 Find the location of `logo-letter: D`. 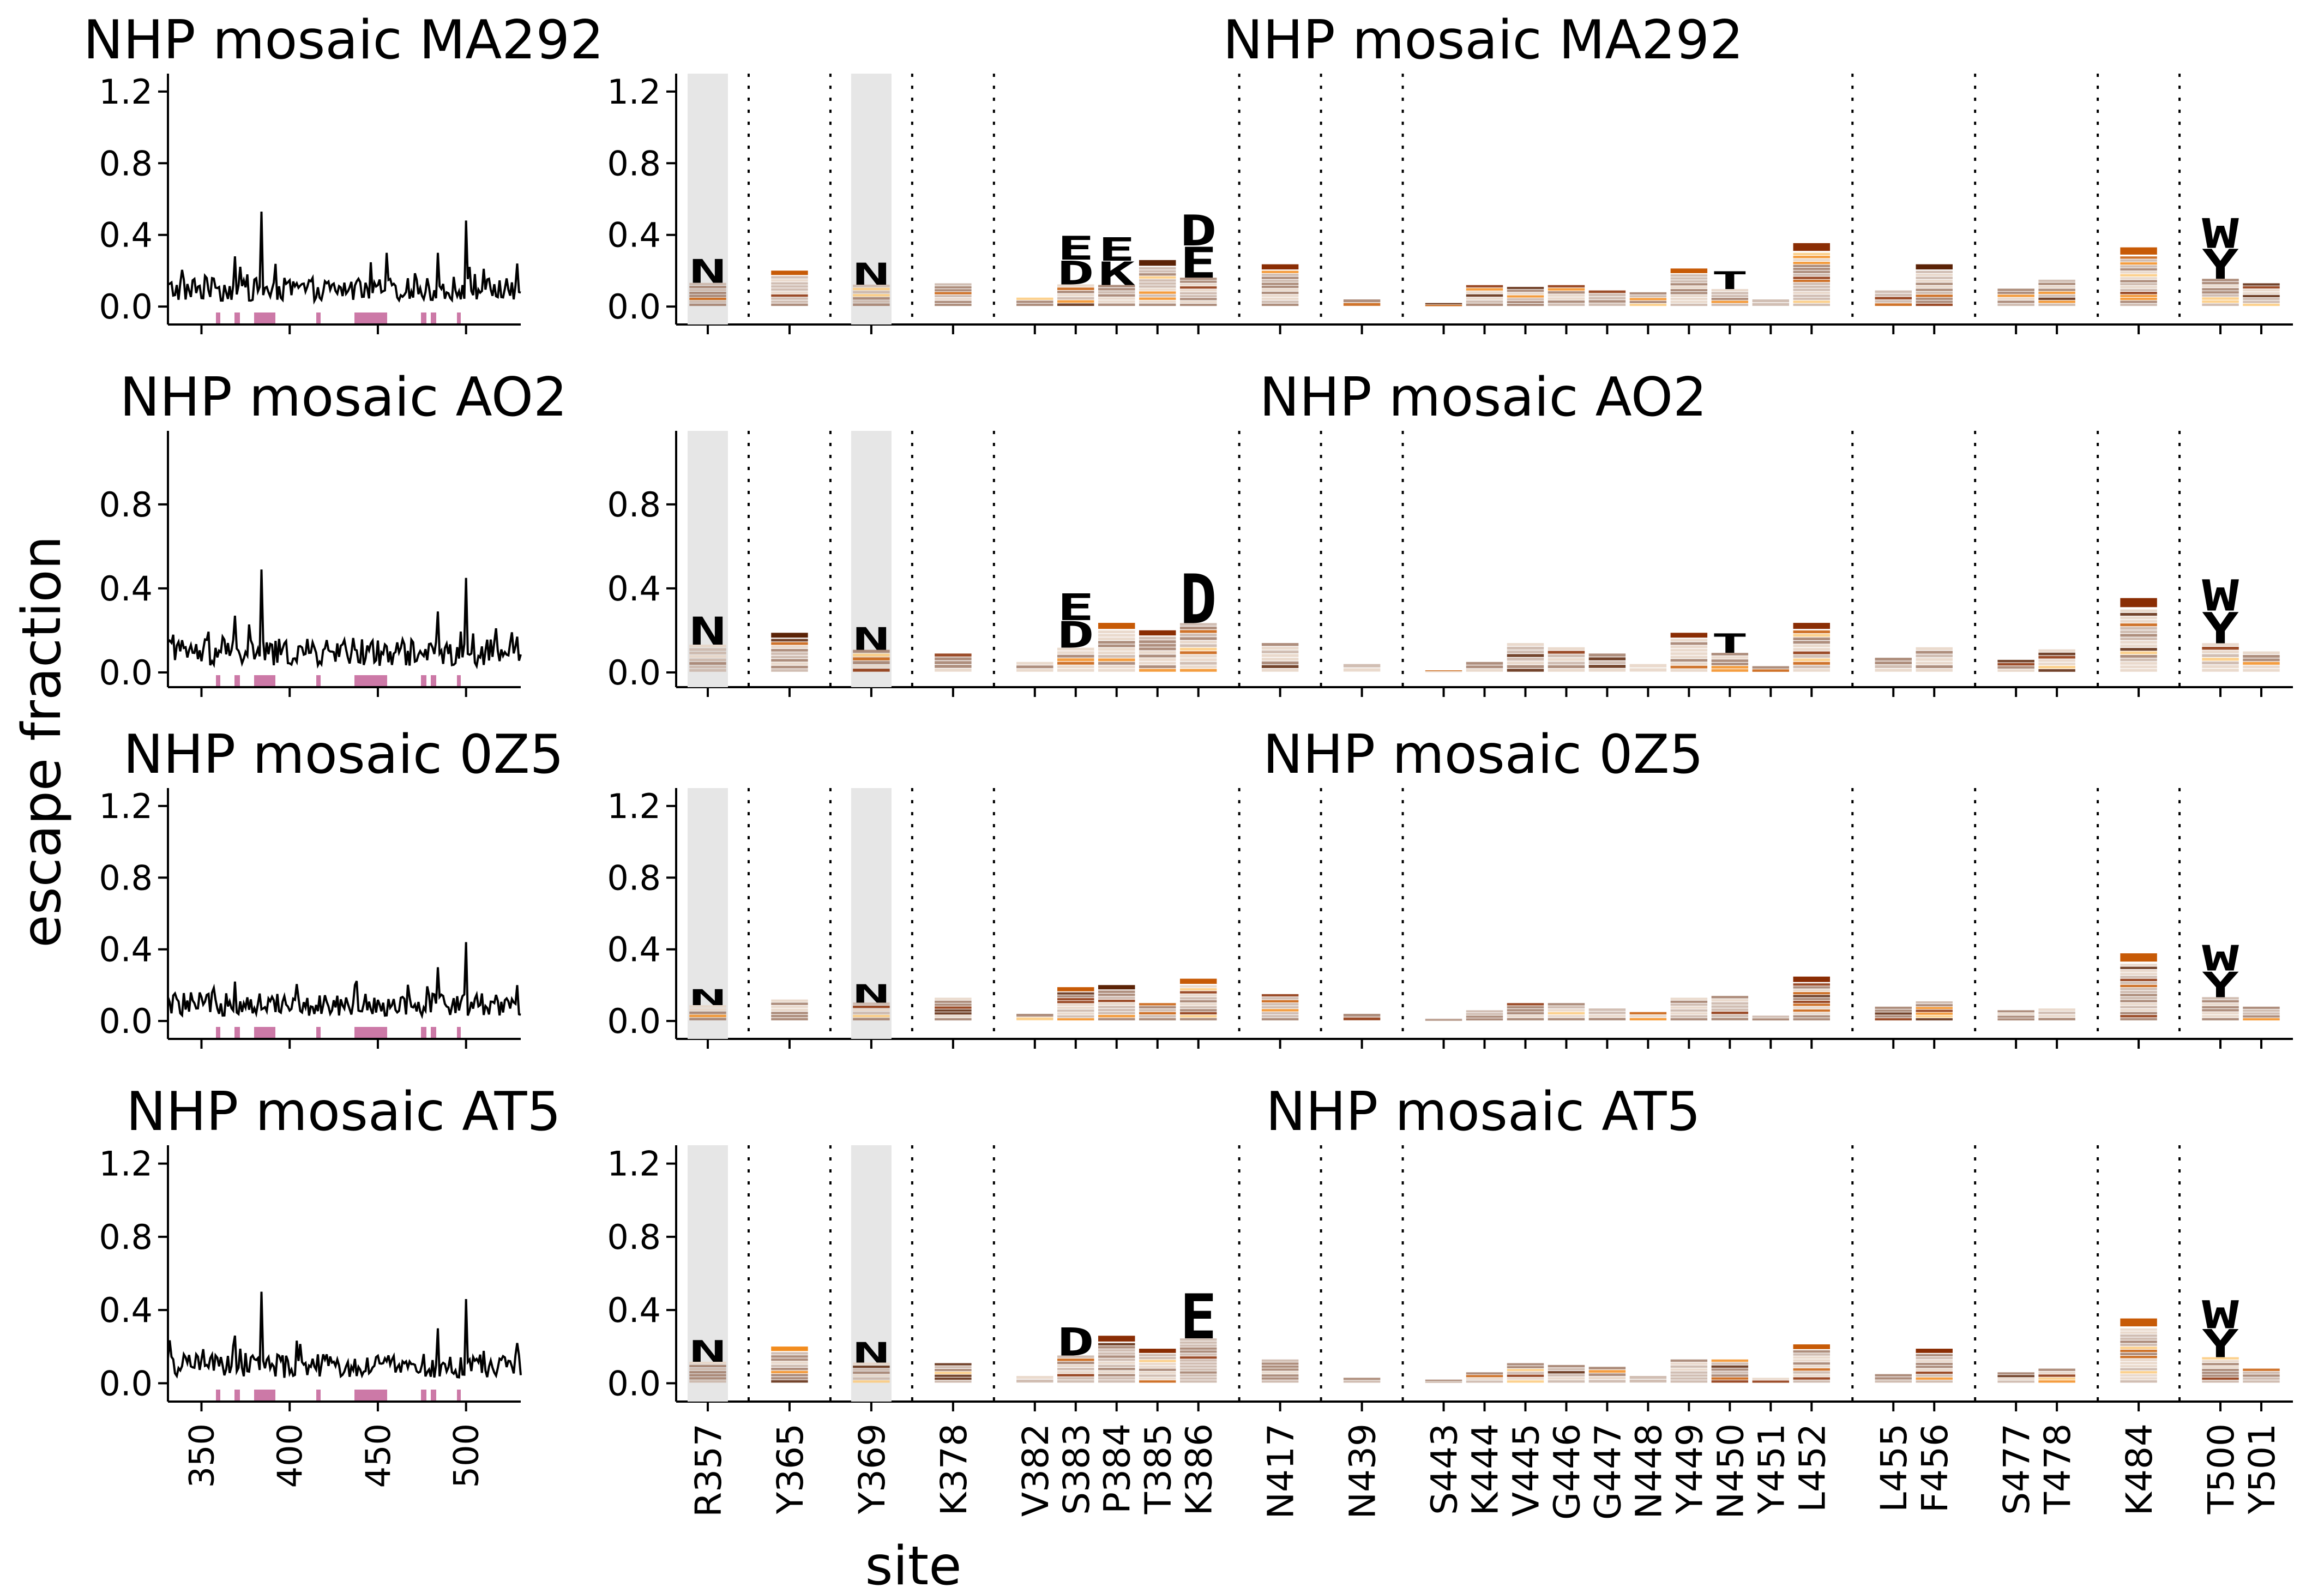

logo-letter: D is located at coordinates (1198, 231).